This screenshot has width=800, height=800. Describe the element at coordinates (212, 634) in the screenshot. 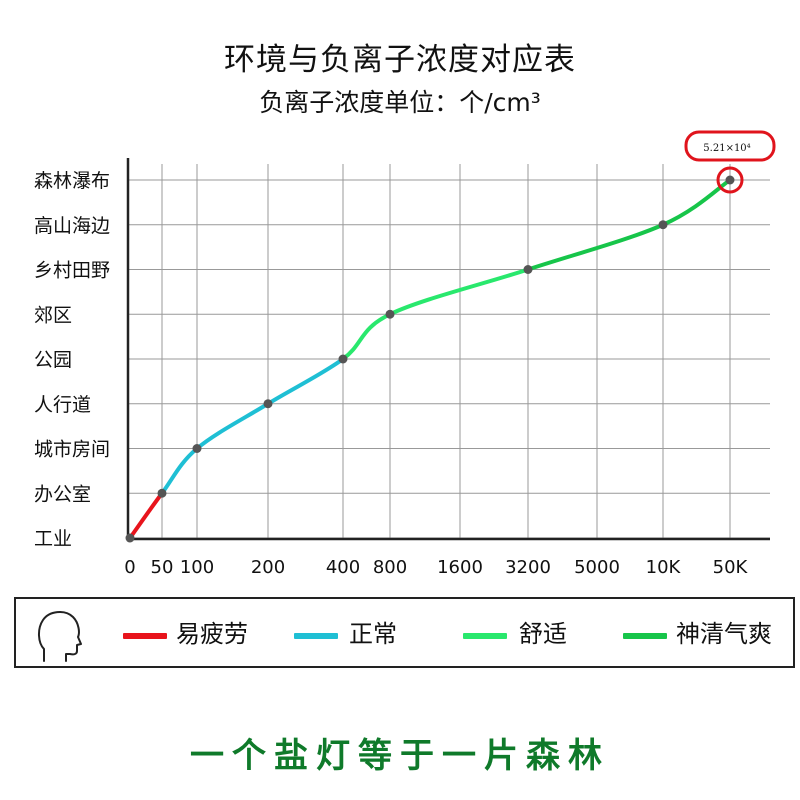

I see `legend-label-fatigue: 易疲劳` at that location.